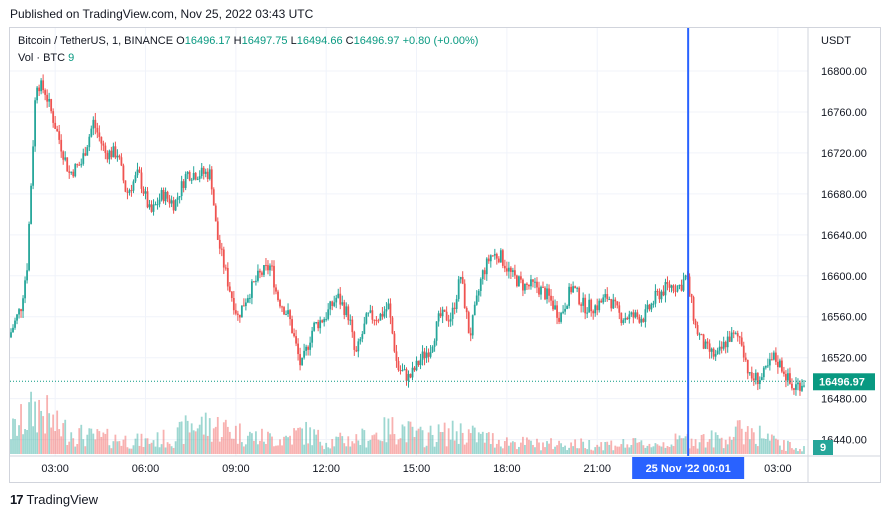 The height and width of the screenshot is (518, 891). Describe the element at coordinates (844, 400) in the screenshot. I see `y-tick-label: 16480.00` at that location.